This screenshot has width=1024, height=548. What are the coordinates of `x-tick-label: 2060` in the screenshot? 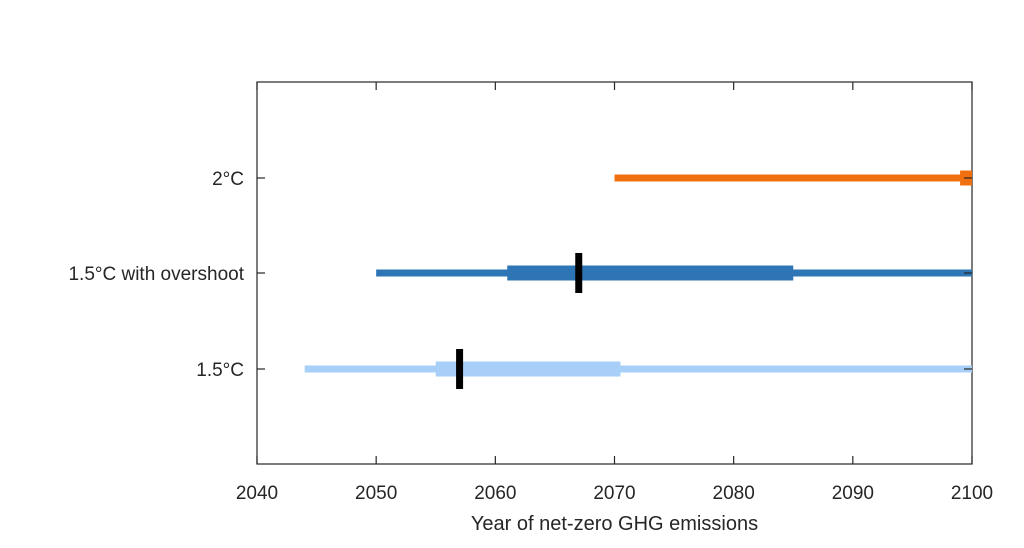 It's located at (495, 493).